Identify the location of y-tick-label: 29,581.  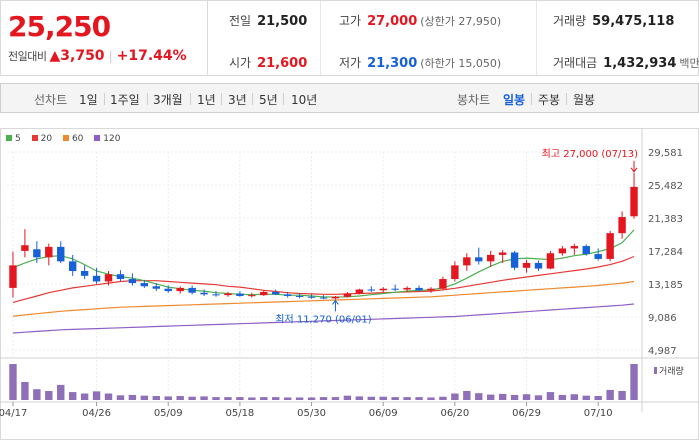
(665, 153).